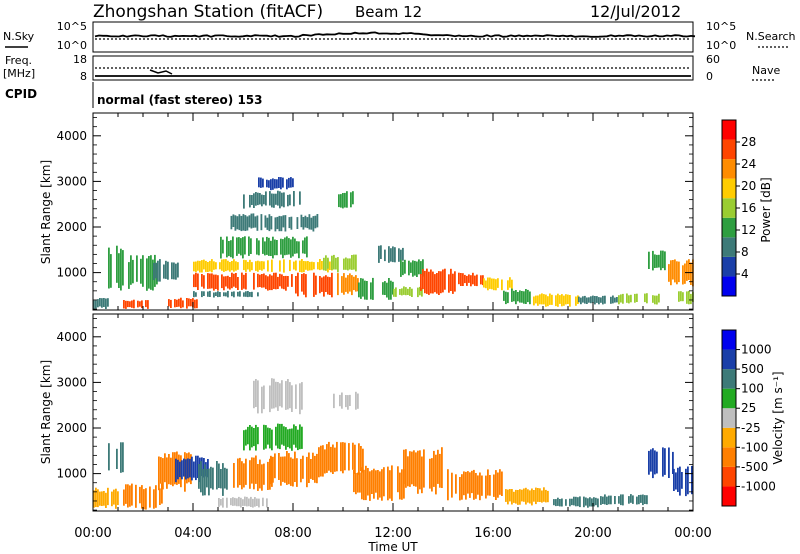 The image size is (800, 554). Describe the element at coordinates (771, 36) in the screenshot. I see `nsearch-label: N.Search` at that location.